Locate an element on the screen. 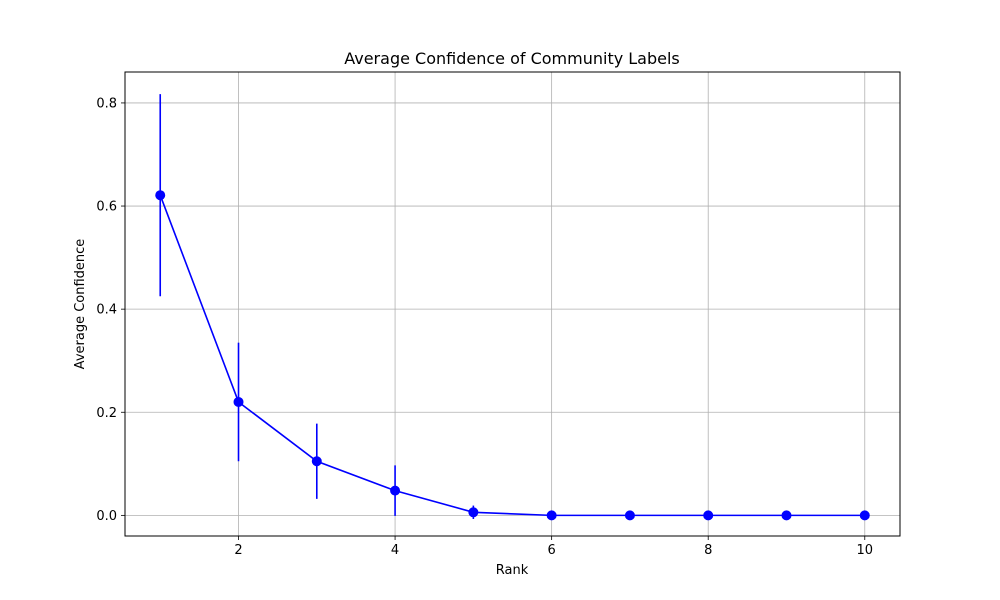  y-tick-label: 0.6 is located at coordinates (106, 207).